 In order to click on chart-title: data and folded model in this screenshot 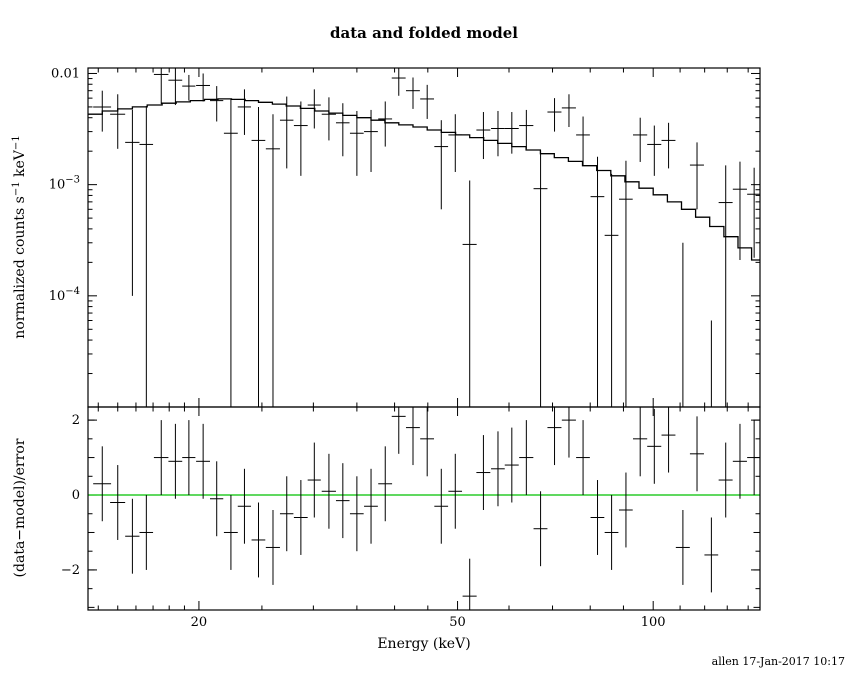, I will do `click(424, 33)`.